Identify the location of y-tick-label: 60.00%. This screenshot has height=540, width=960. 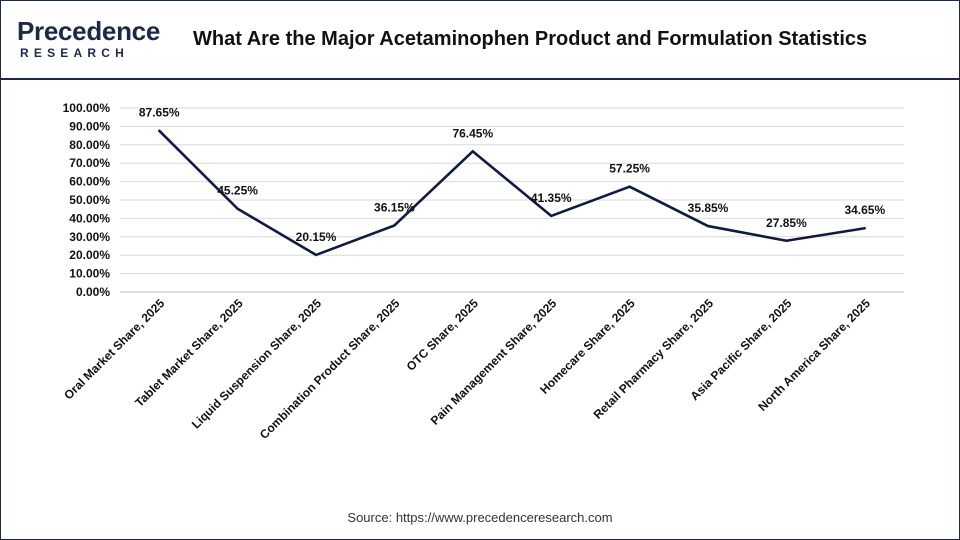
(89, 182).